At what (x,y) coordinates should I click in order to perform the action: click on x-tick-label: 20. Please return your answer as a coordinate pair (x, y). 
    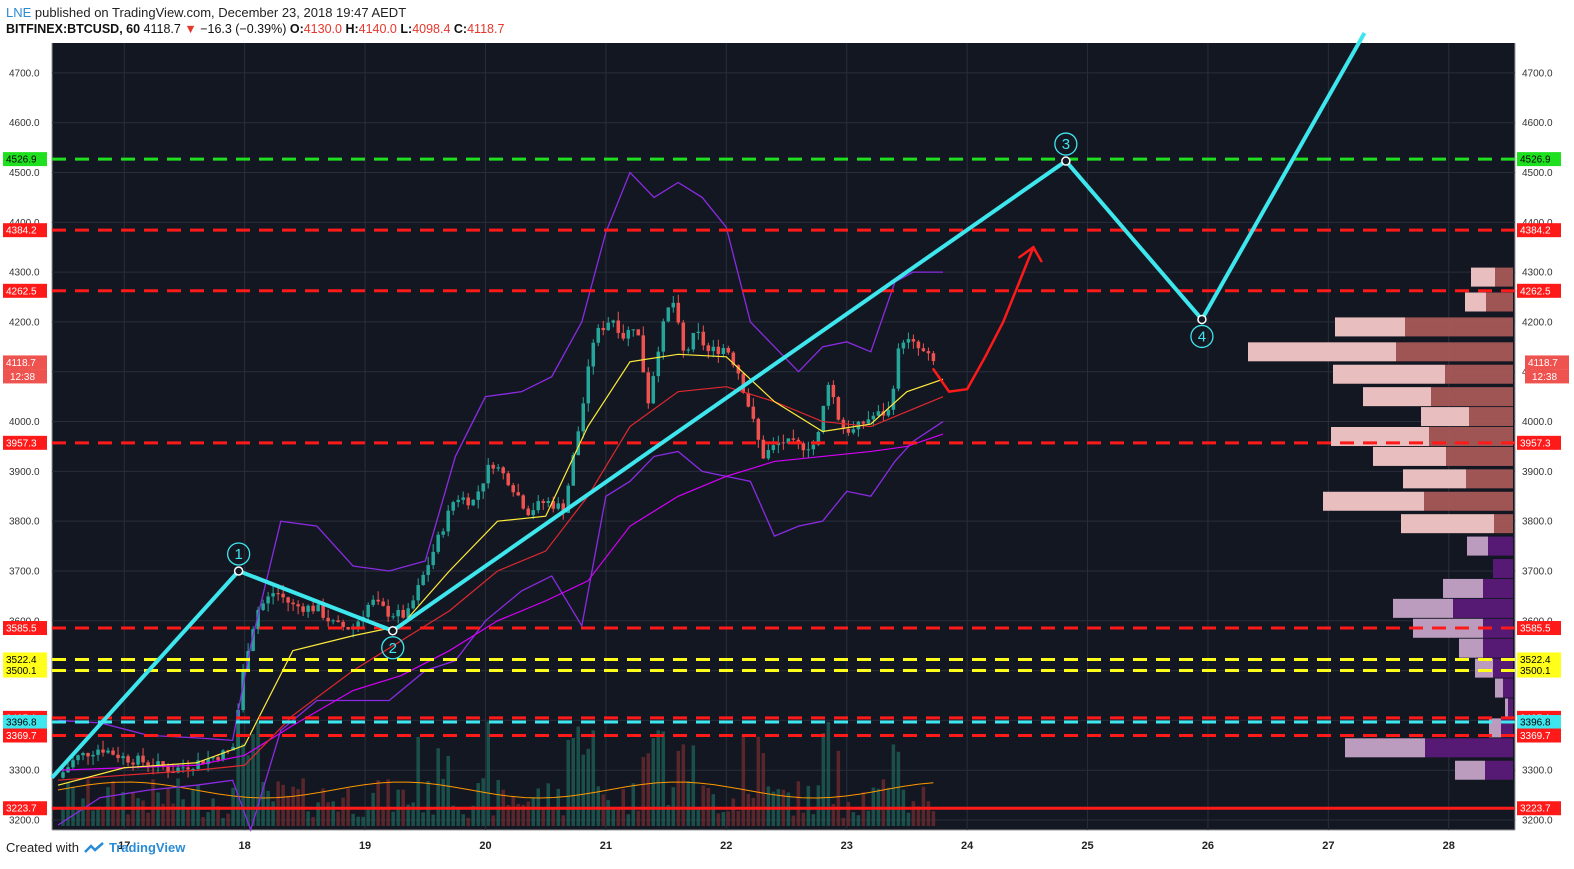
    Looking at the image, I should click on (485, 846).